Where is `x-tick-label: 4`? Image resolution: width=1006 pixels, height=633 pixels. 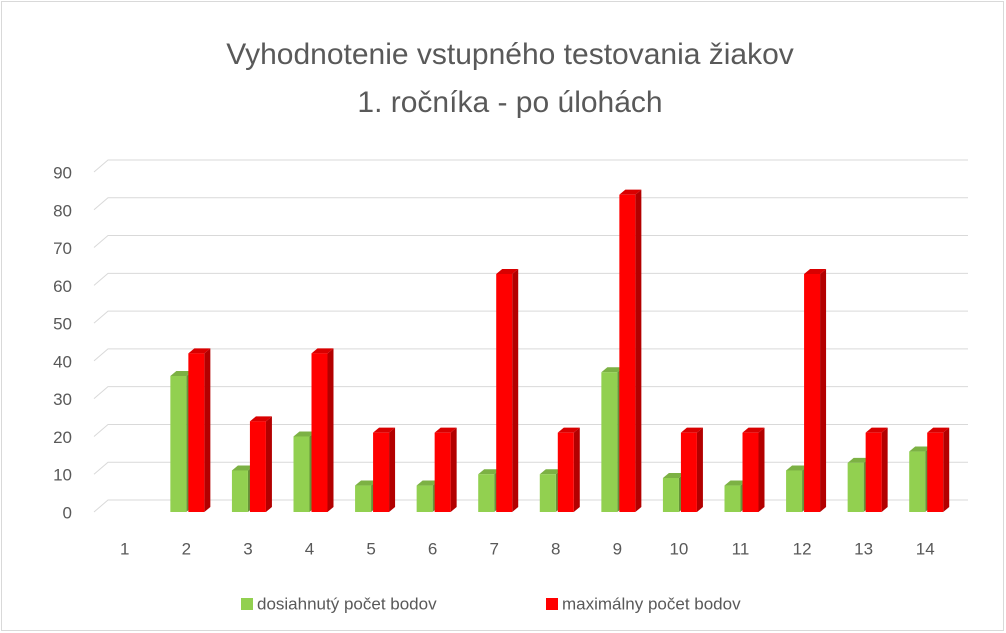
x-tick-label: 4 is located at coordinates (309, 548).